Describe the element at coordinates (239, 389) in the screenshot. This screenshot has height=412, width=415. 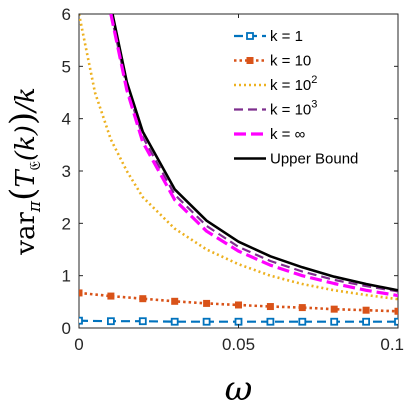
I see `x-axis-label: ω` at that location.